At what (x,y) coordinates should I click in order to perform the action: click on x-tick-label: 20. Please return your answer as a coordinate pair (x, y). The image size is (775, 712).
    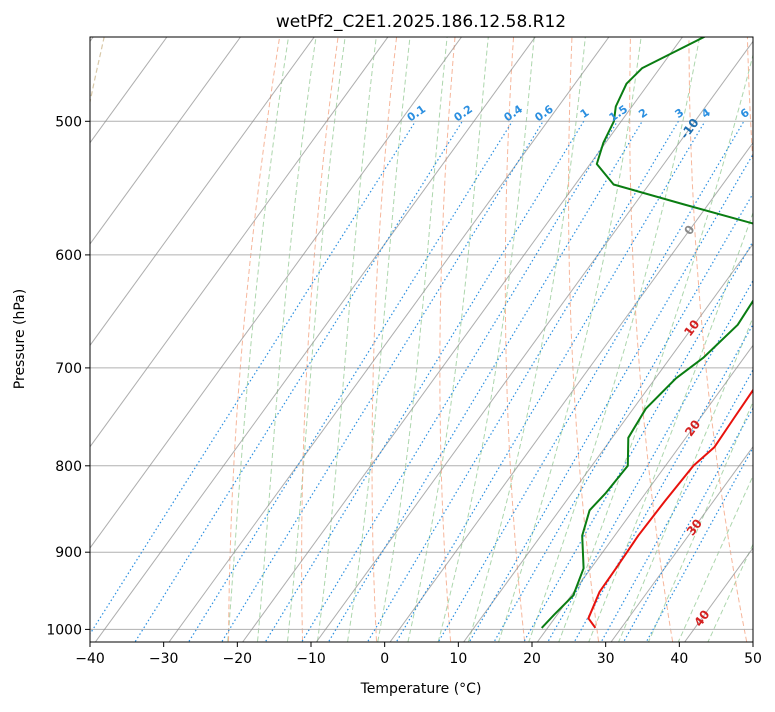
    Looking at the image, I should click on (532, 659).